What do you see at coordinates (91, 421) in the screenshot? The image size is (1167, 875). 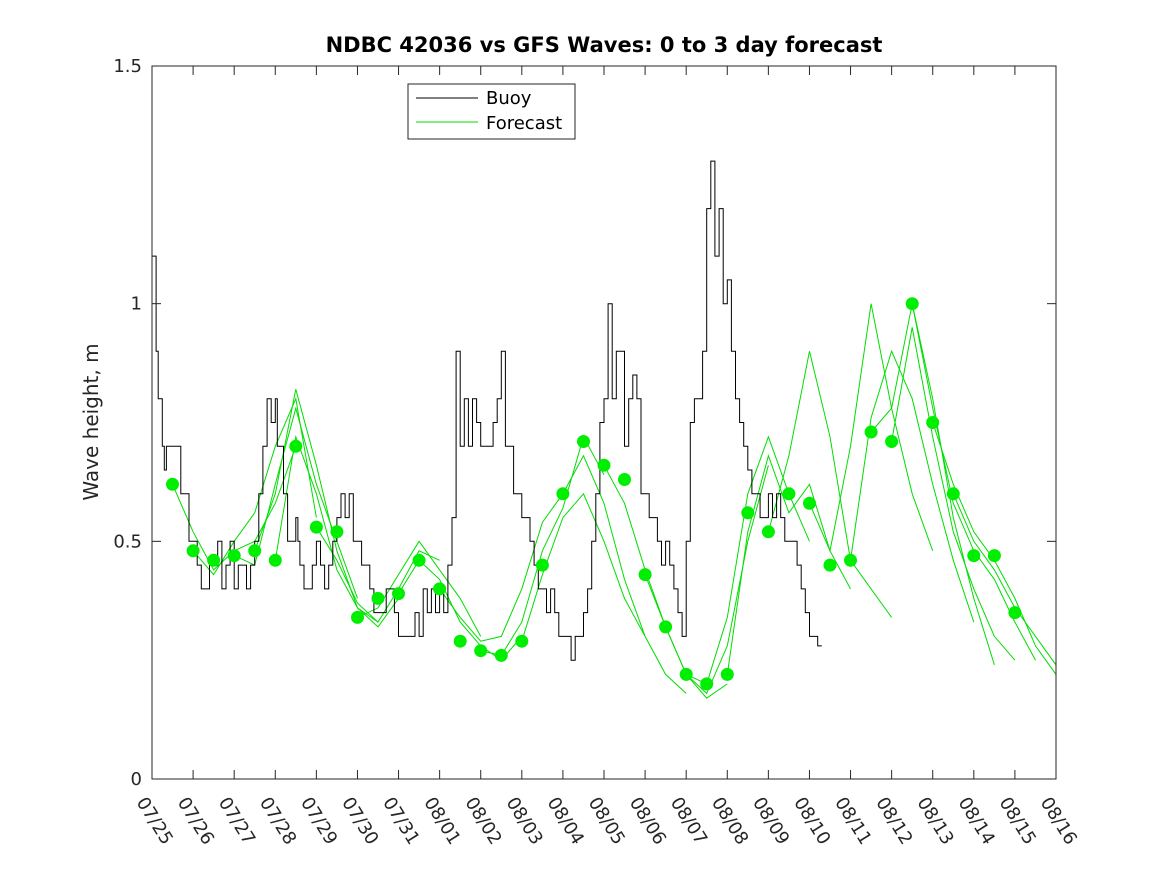 I see `y-axis-label: Wave height, m` at bounding box center [91, 421].